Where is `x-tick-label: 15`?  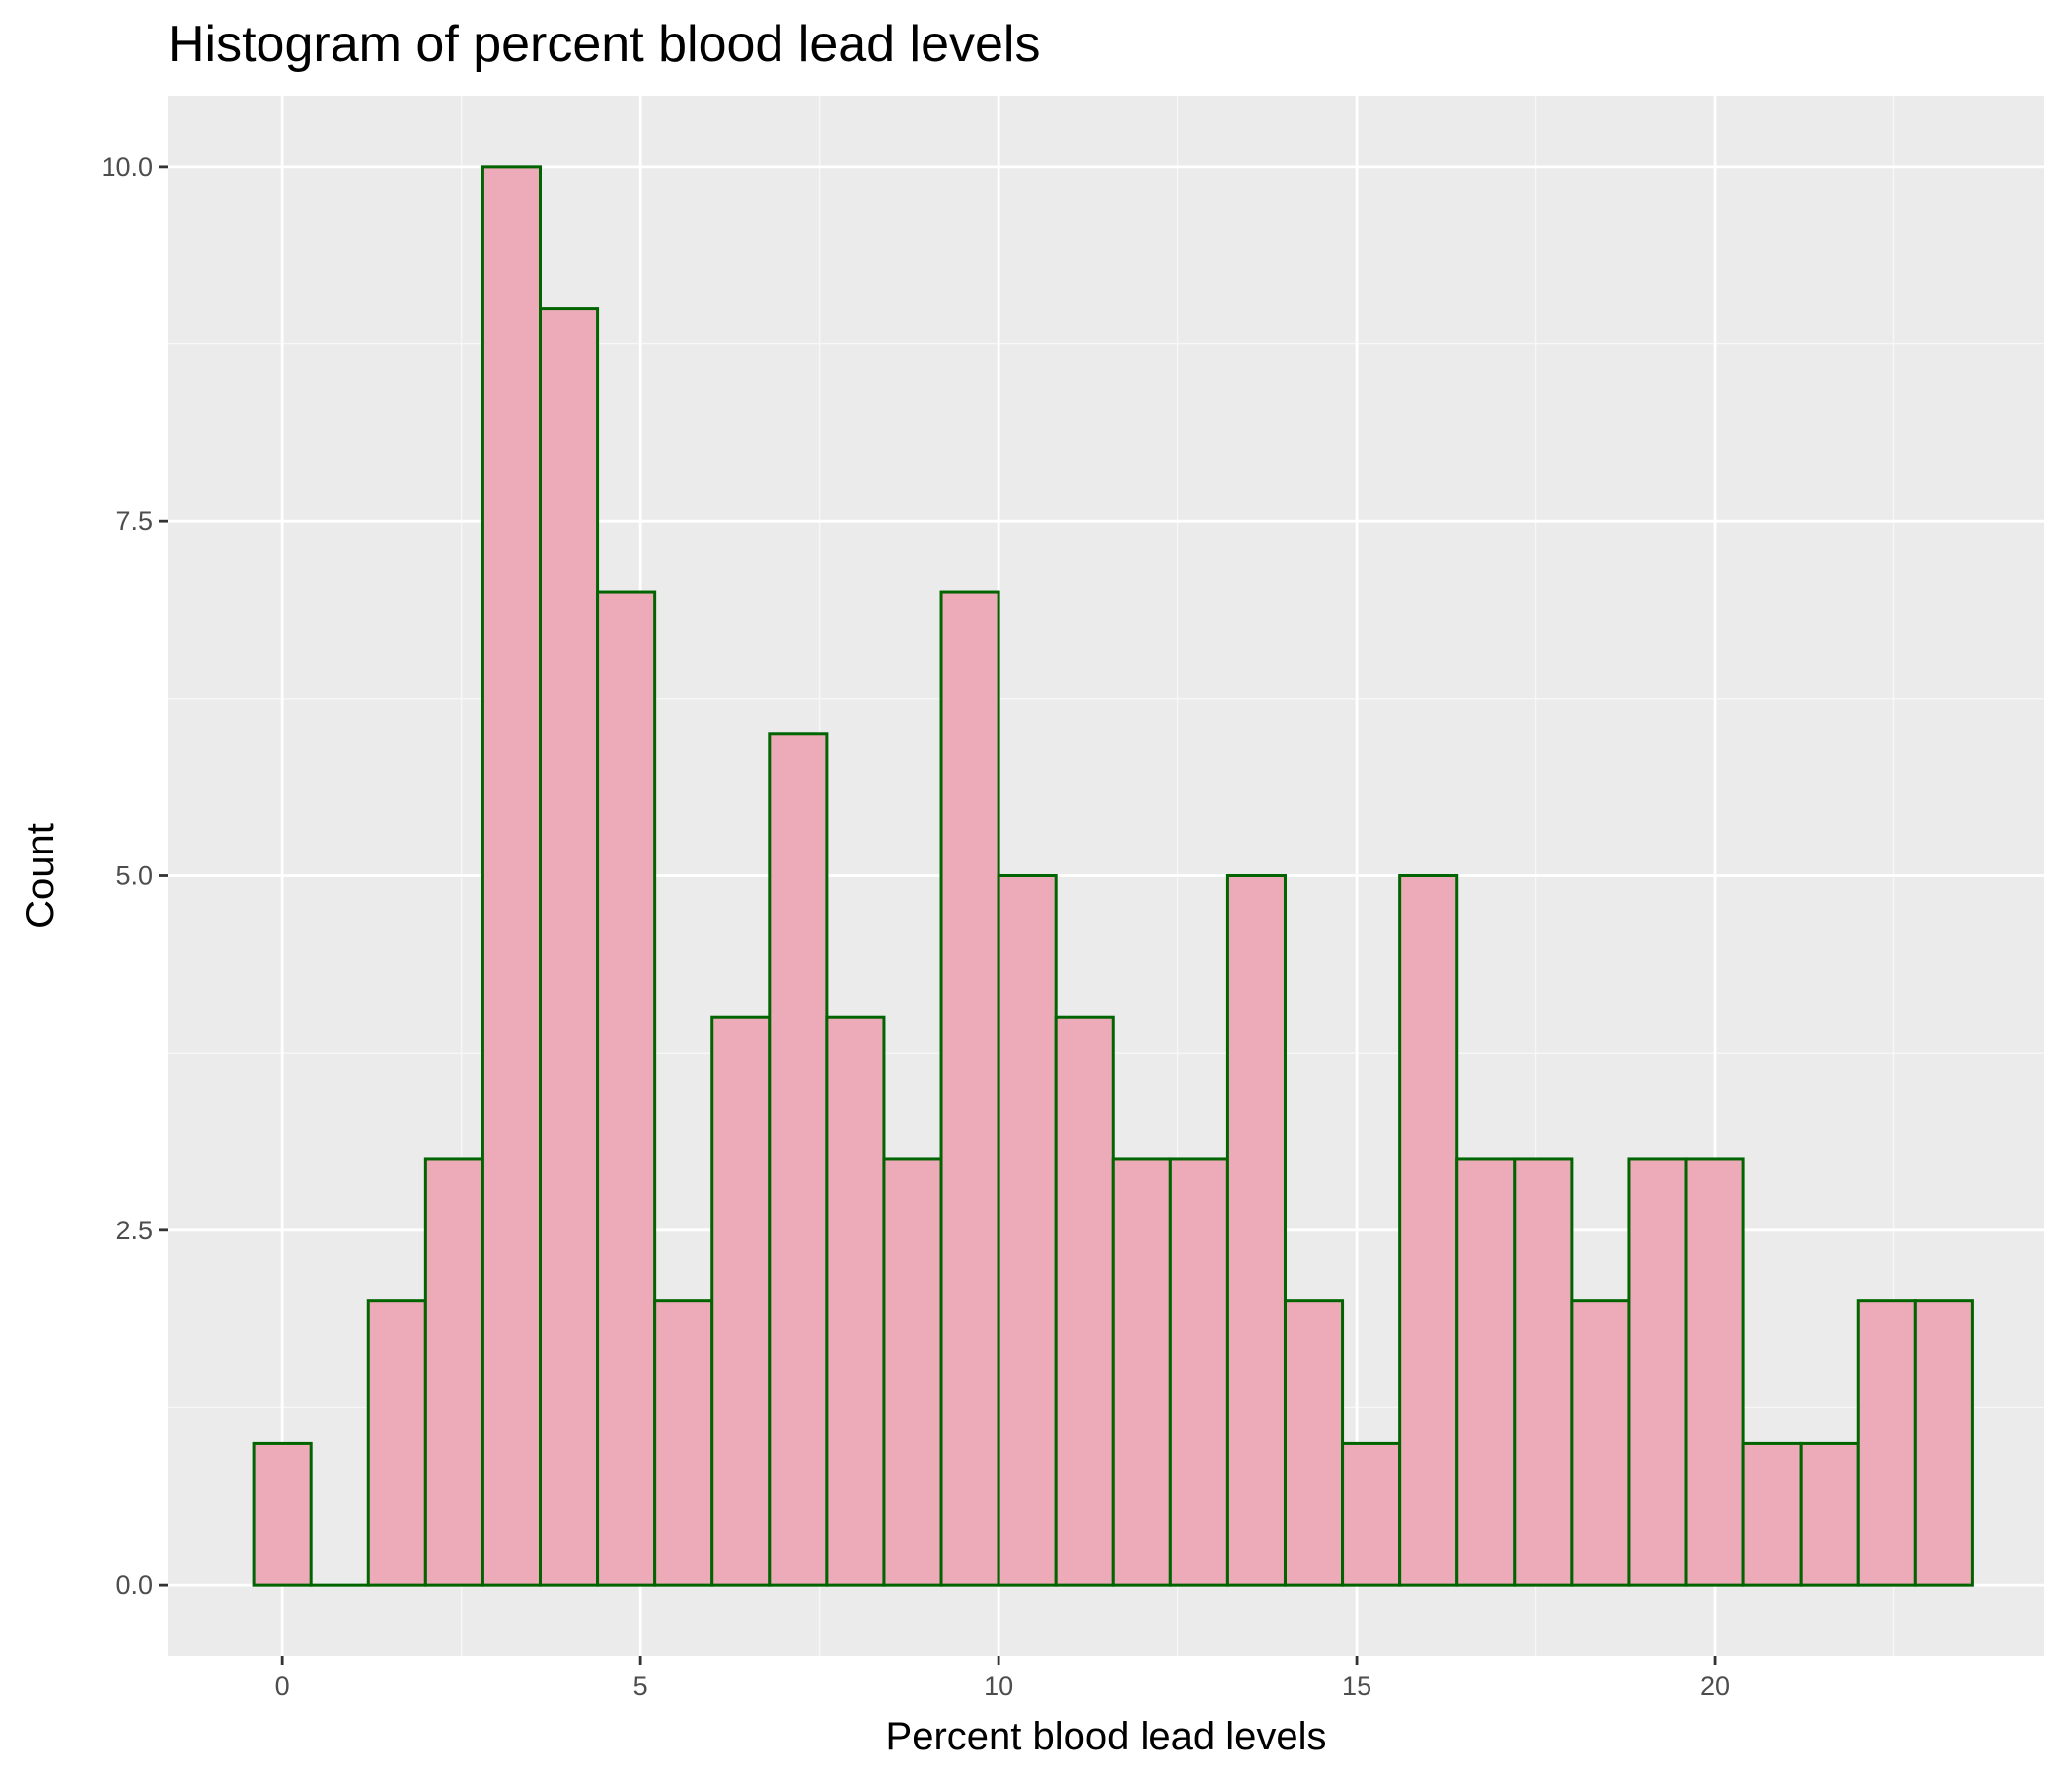
x-tick-label: 15 is located at coordinates (1357, 1686).